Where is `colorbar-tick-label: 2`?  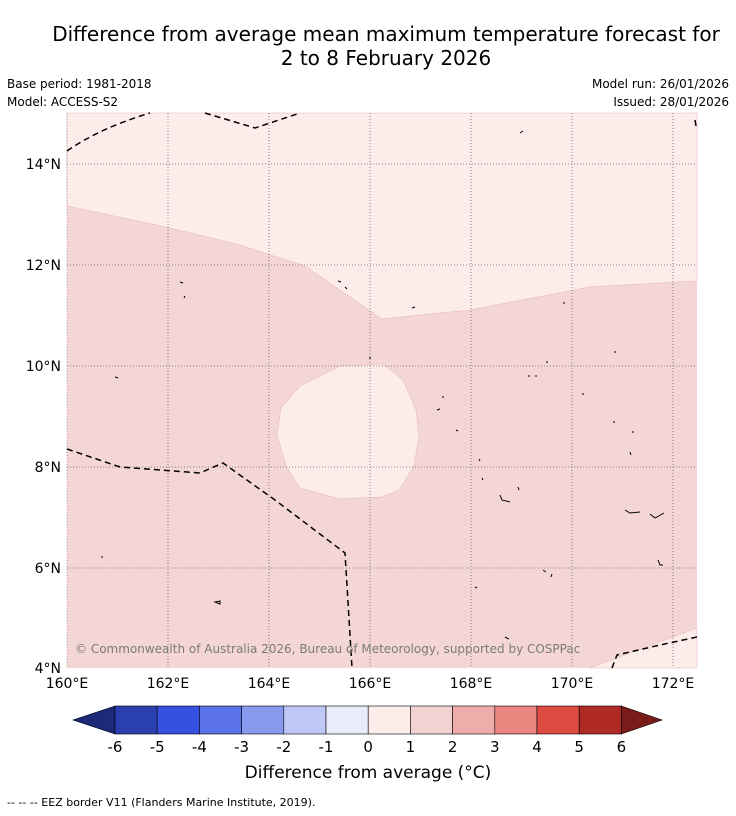 colorbar-tick-label: 2 is located at coordinates (453, 747).